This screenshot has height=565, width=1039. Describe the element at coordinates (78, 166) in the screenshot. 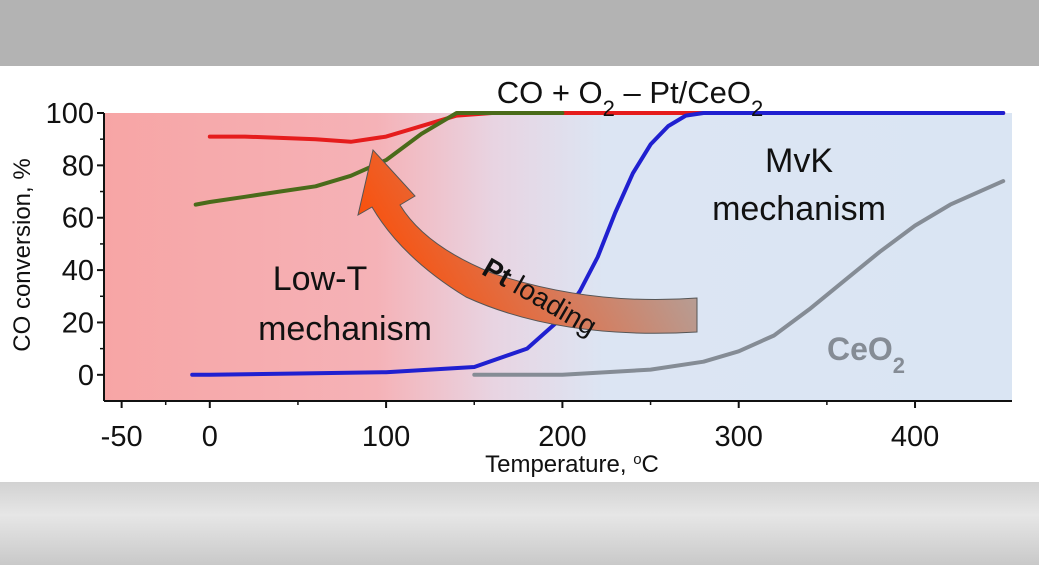

I see `y-tick-label: 80` at that location.